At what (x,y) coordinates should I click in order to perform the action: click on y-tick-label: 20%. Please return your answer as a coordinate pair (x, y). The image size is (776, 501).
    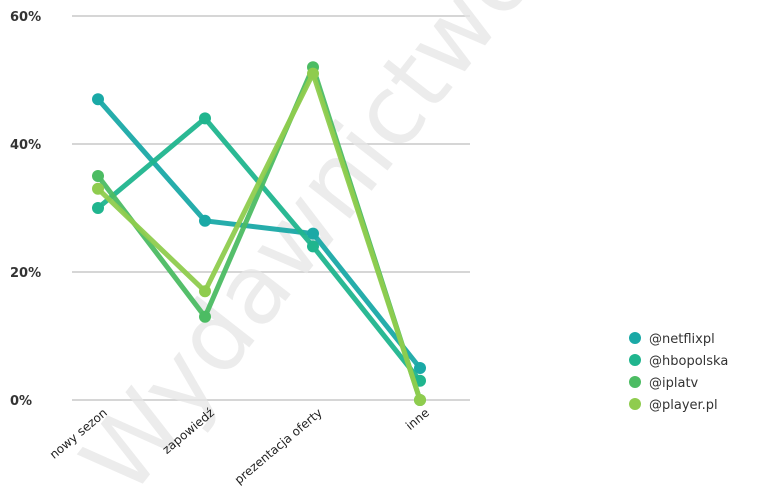
    Looking at the image, I should click on (25, 273).